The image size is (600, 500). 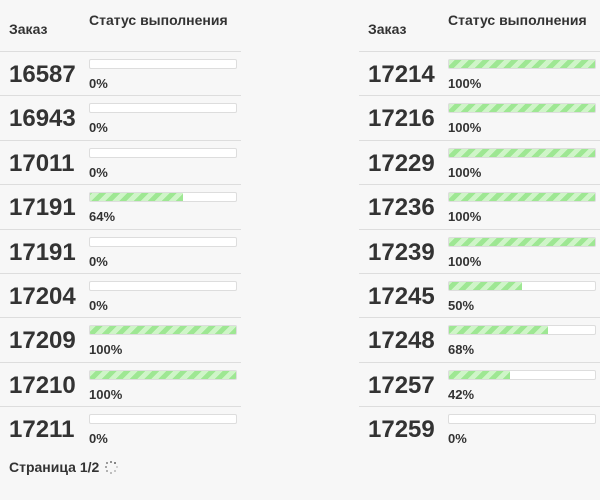 I want to click on order-number: 17211, so click(x=42, y=430).